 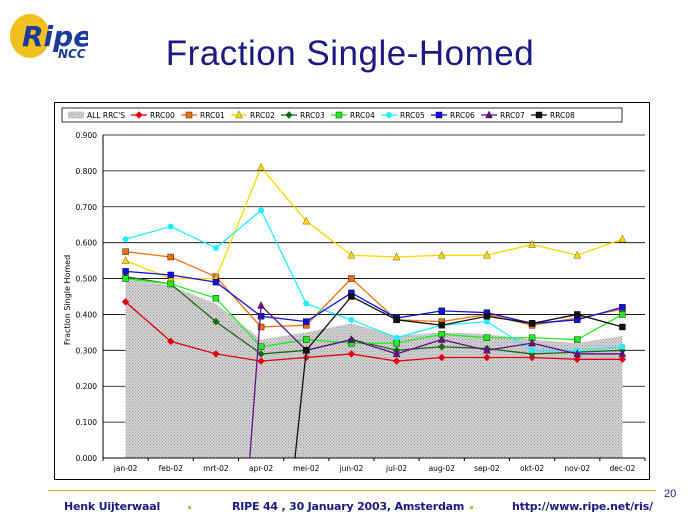 I want to click on y-tick-label: 0.700, so click(x=87, y=207).